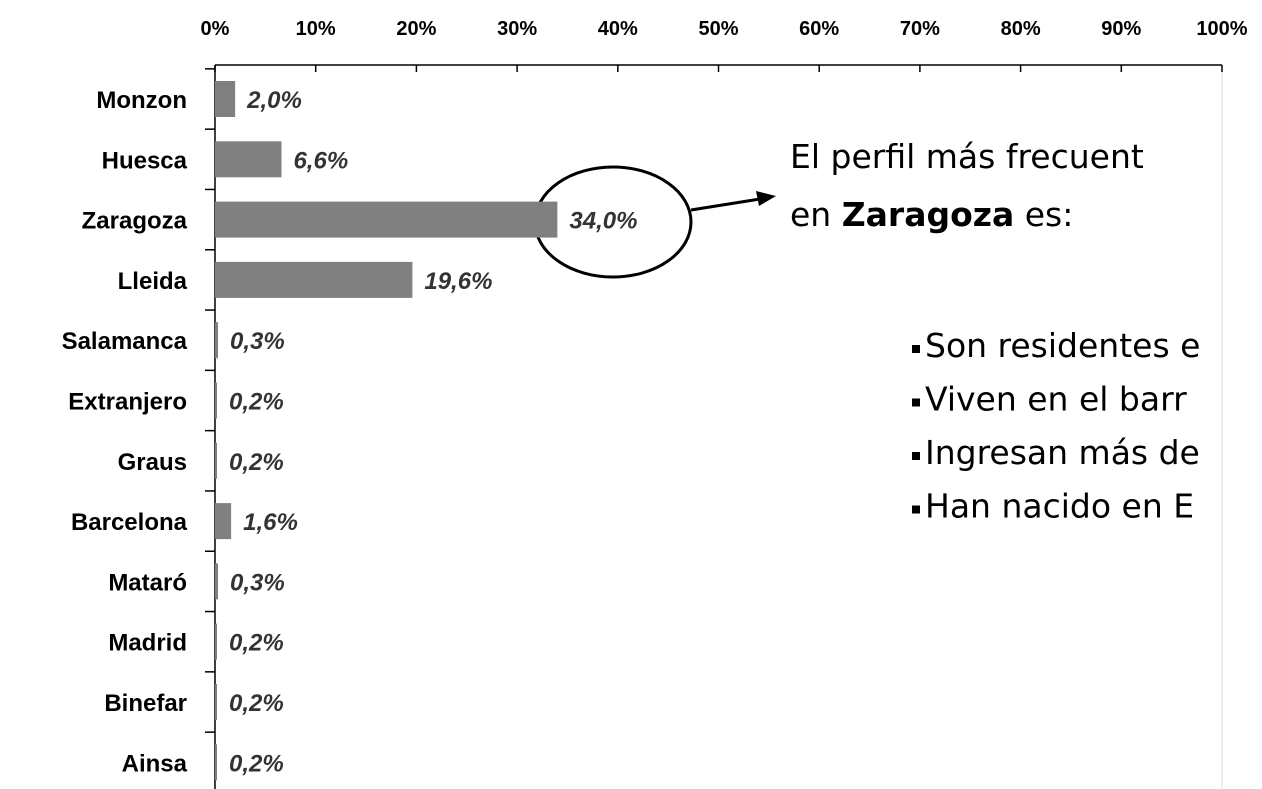 This screenshot has height=789, width=1262. I want to click on category-label: Graus, so click(152, 462).